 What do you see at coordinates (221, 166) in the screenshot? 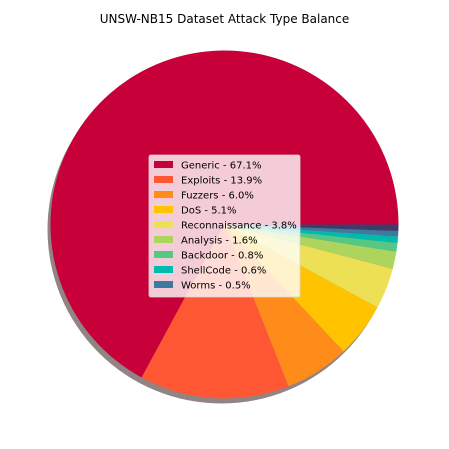
I see `legend-label-generic: Generic - 67.1%` at bounding box center [221, 166].